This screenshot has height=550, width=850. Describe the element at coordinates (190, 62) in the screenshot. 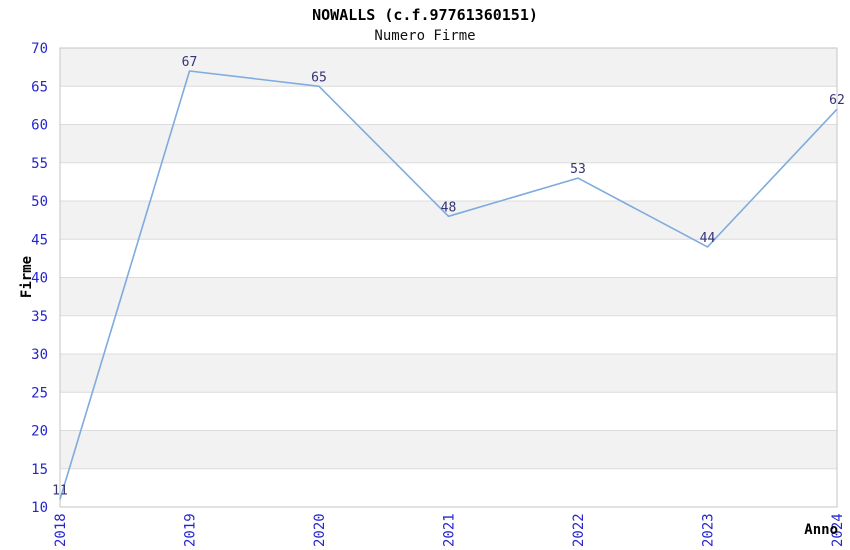

I see `point-label: 67` at that location.